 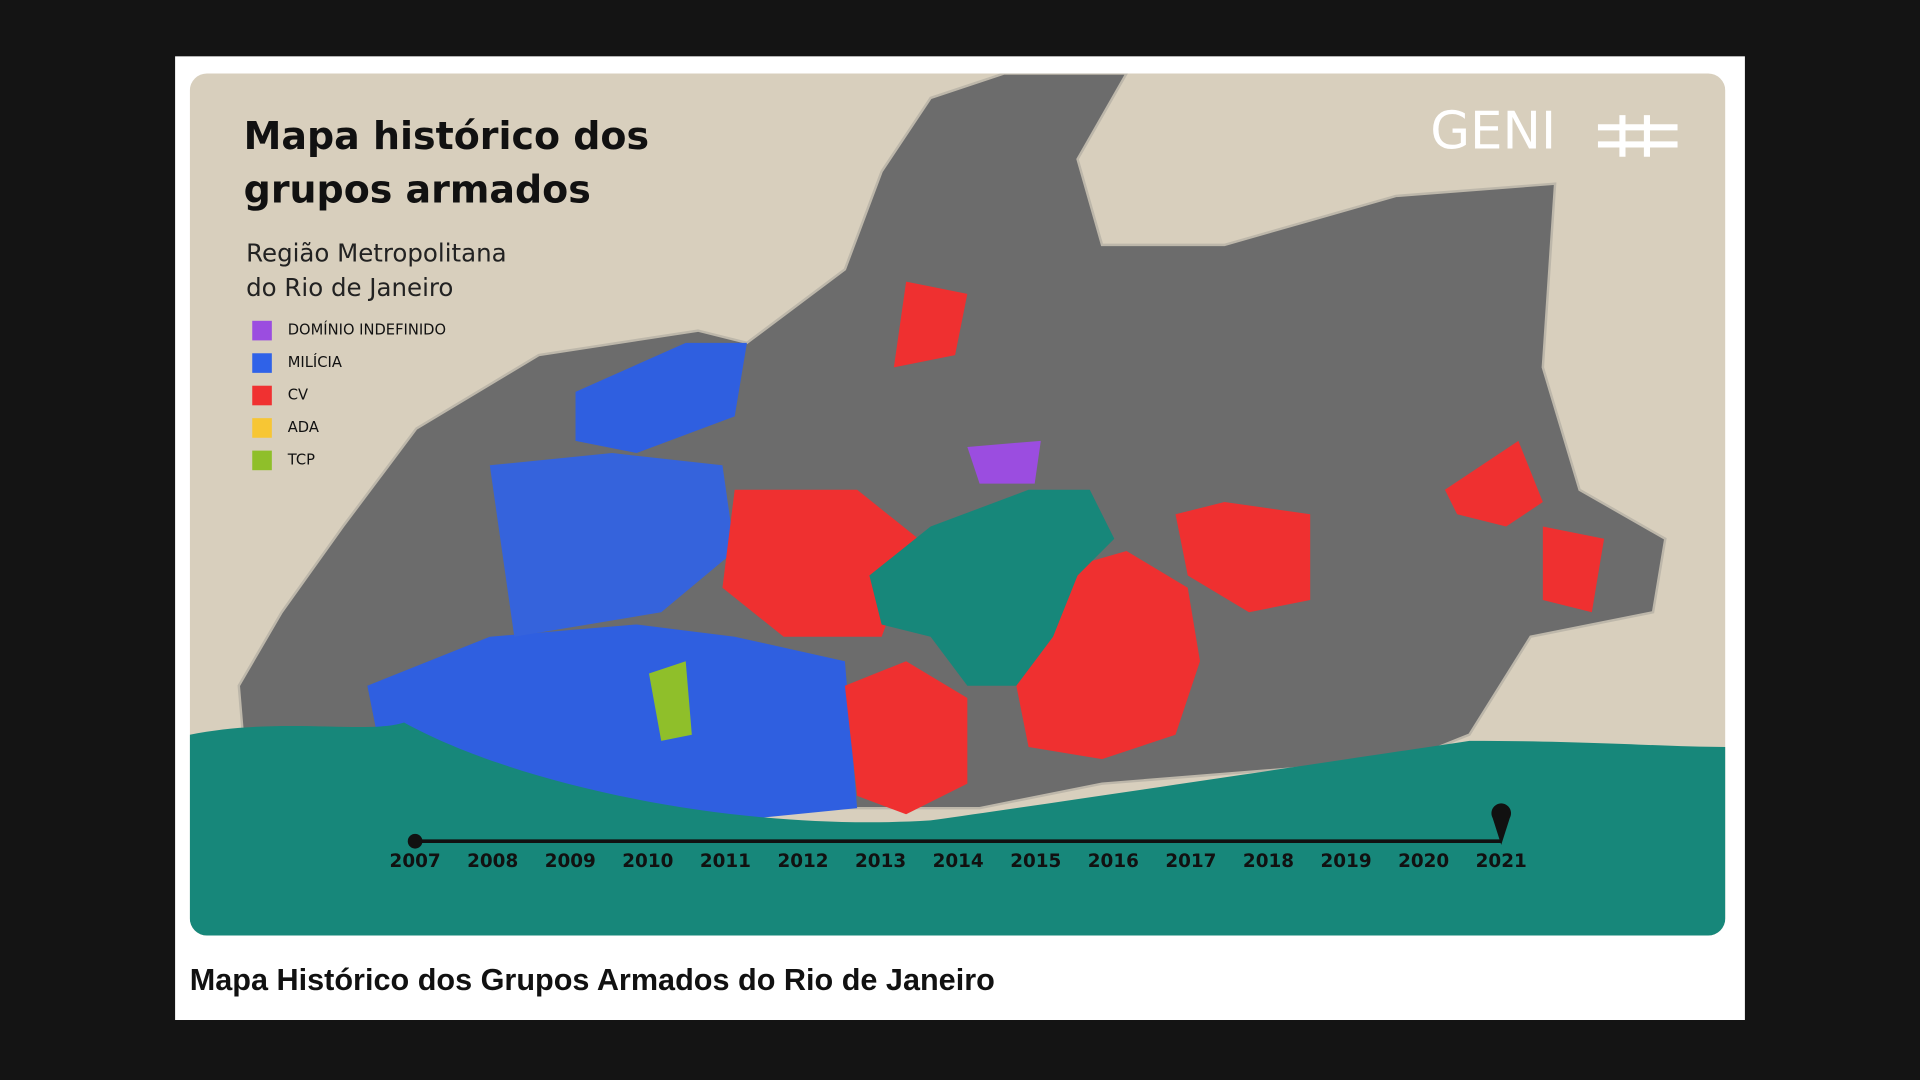 What do you see at coordinates (417, 190) in the screenshot?
I see `map-title: grupos armados` at bounding box center [417, 190].